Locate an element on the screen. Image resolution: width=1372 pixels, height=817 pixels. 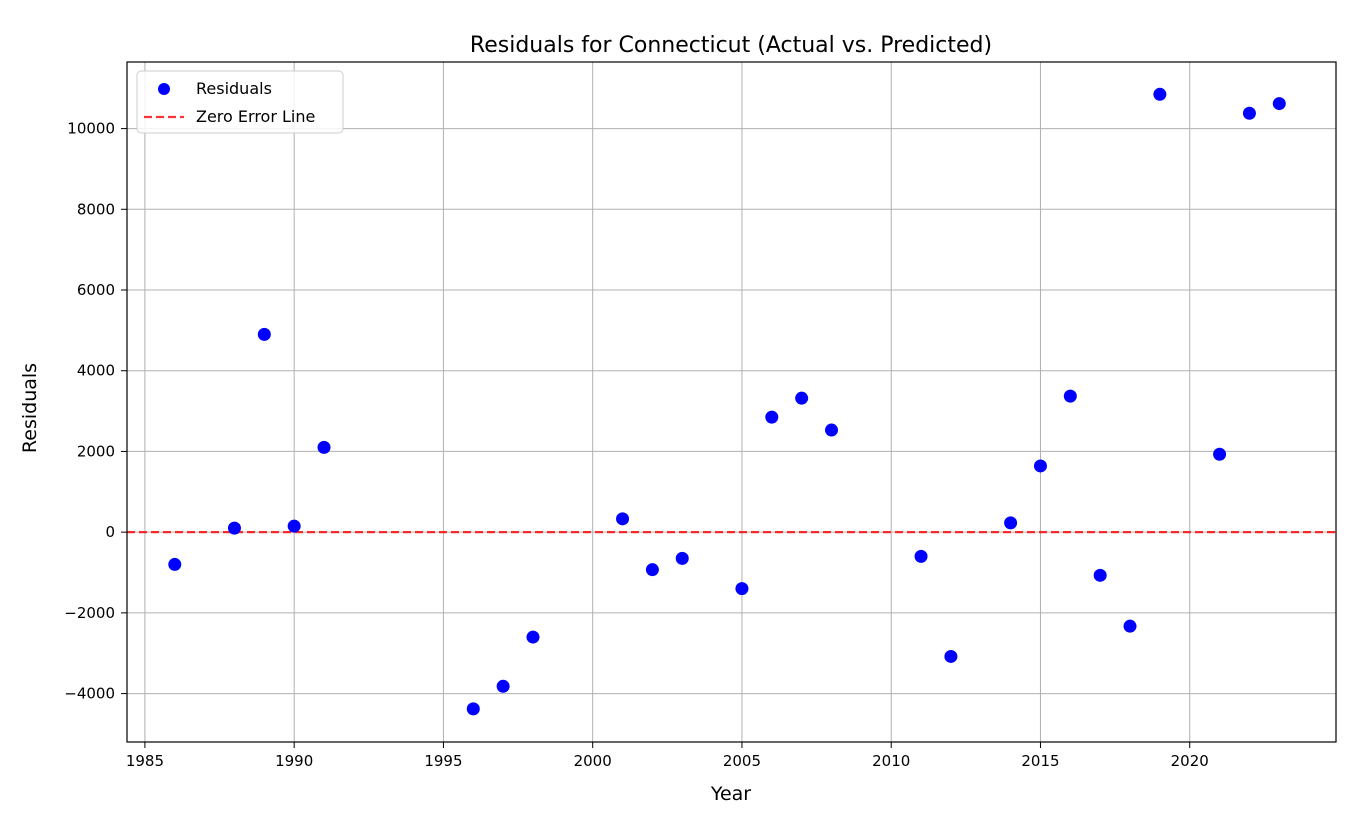
x-tick-label: 2020 is located at coordinates (1190, 761).